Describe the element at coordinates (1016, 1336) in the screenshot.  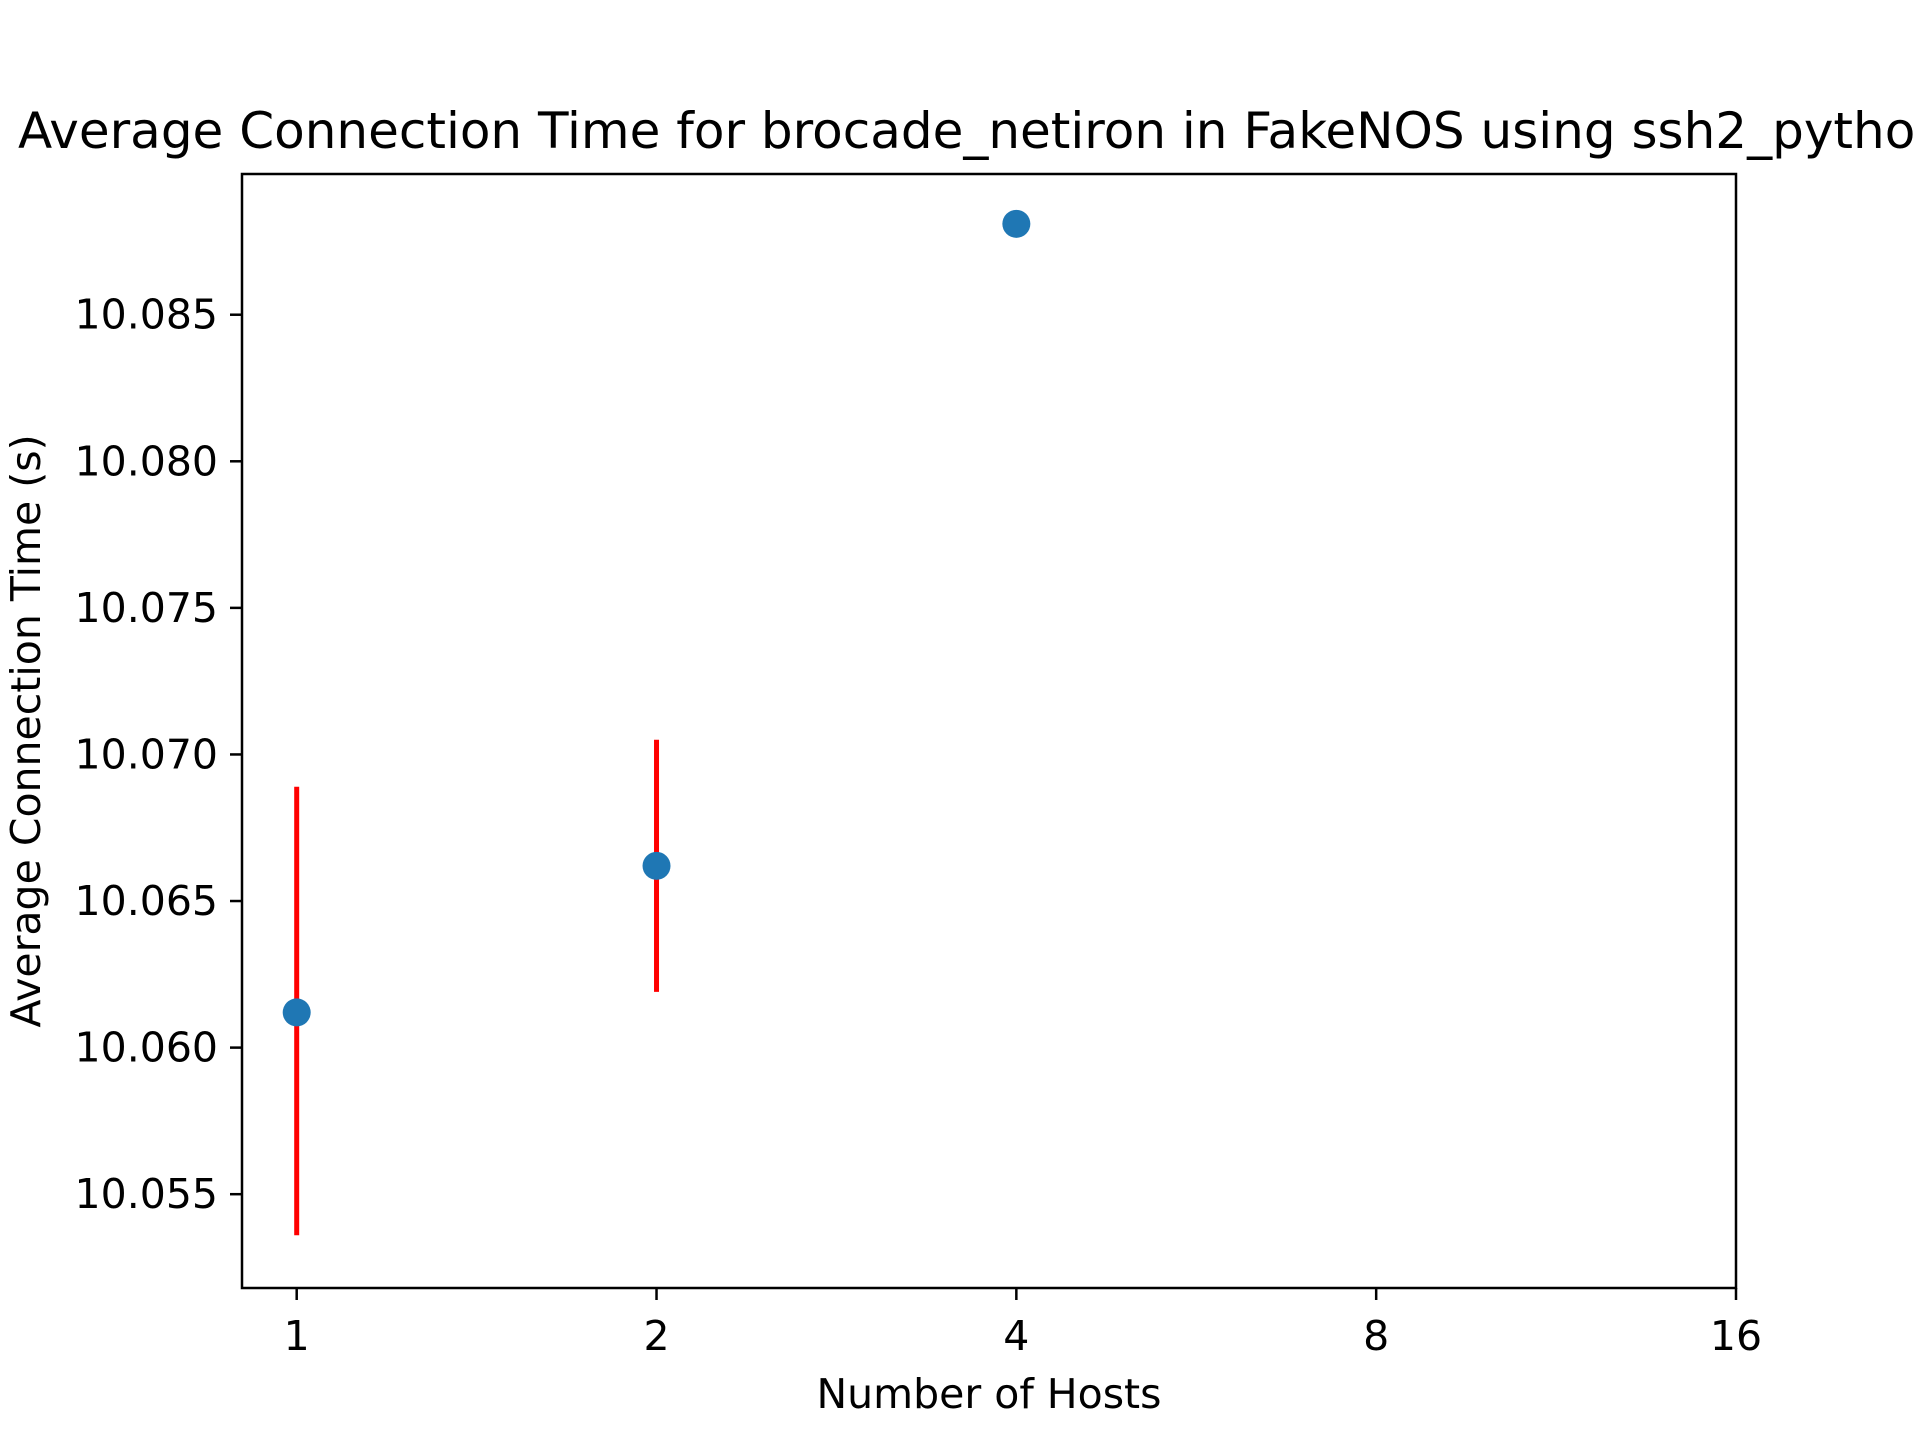
I see `x-tick-label: 4` at that location.